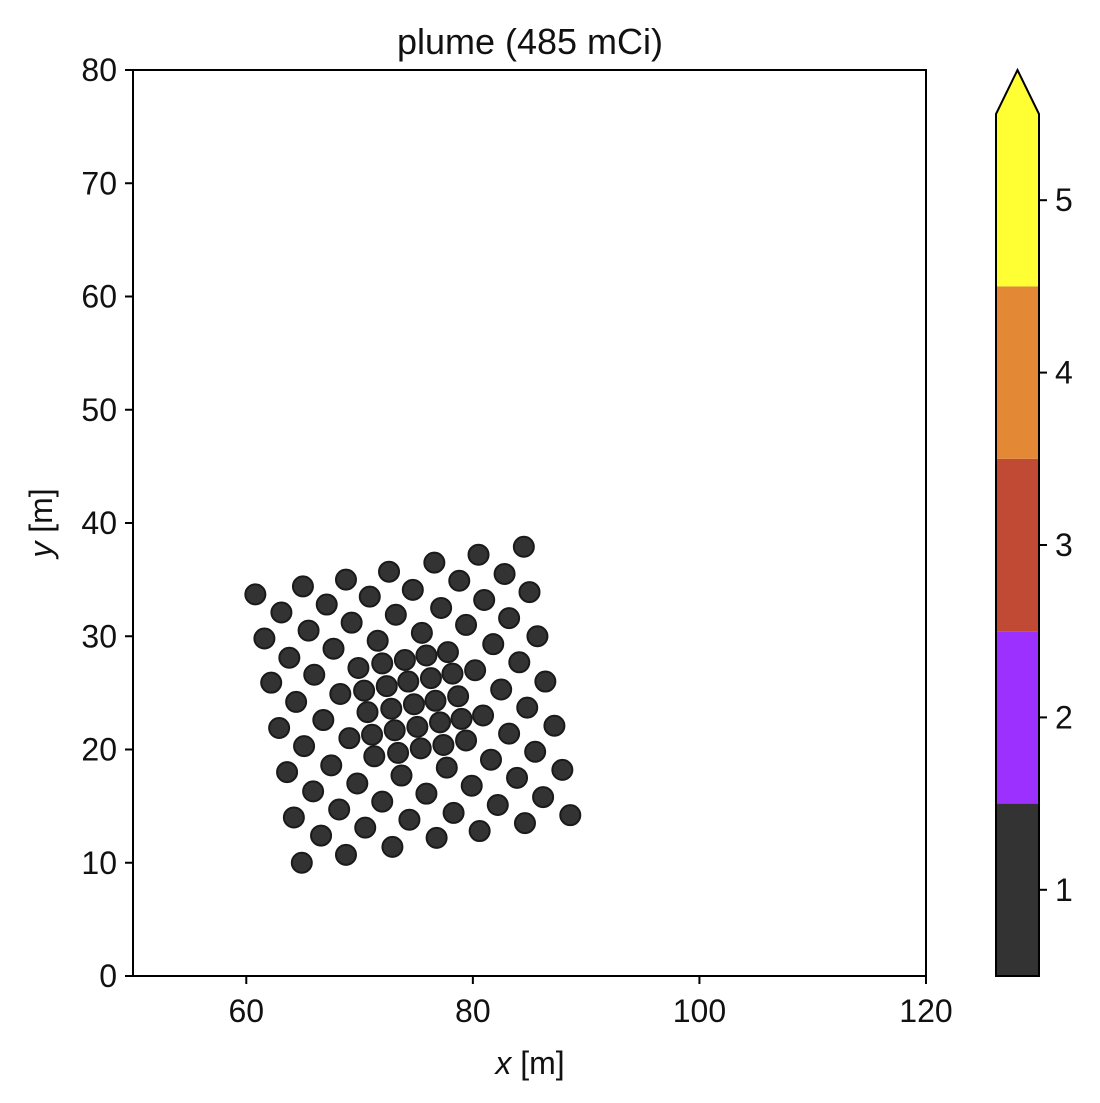  I want to click on y-tick-label: 30, so click(99, 636).